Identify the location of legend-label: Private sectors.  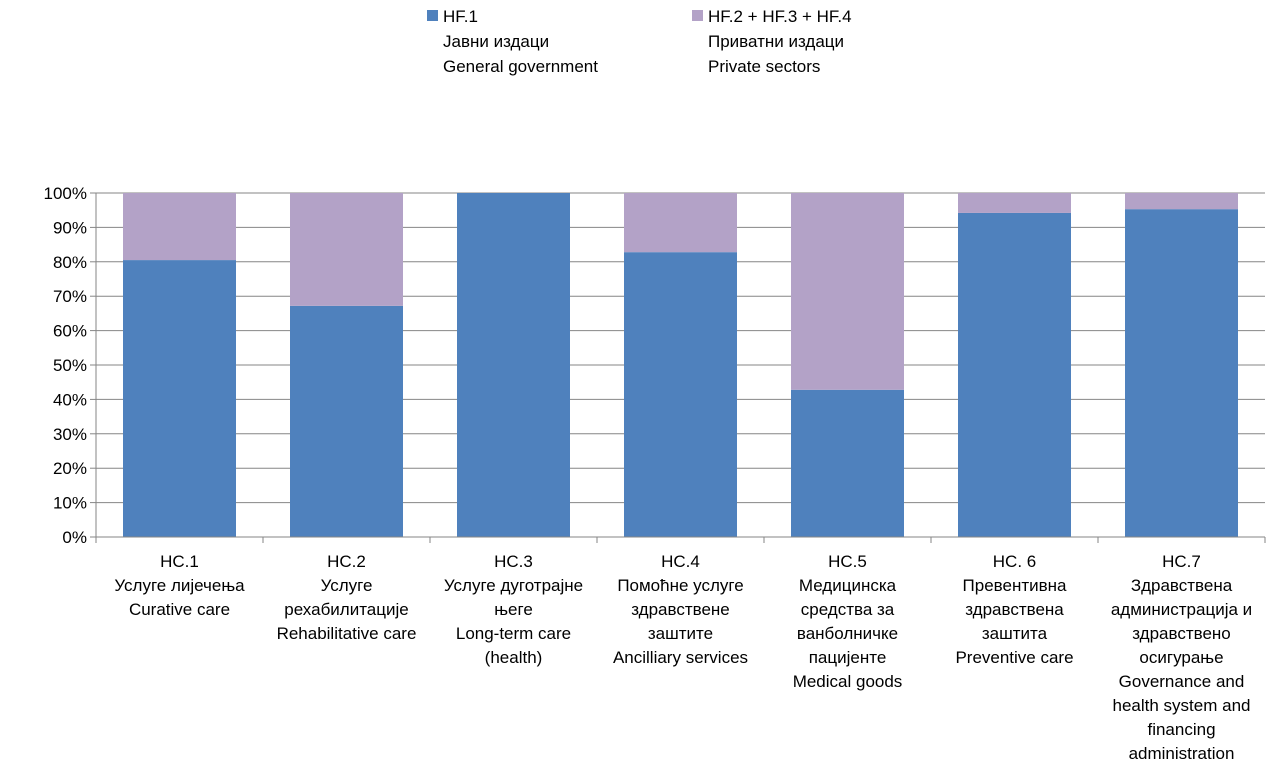
(764, 66).